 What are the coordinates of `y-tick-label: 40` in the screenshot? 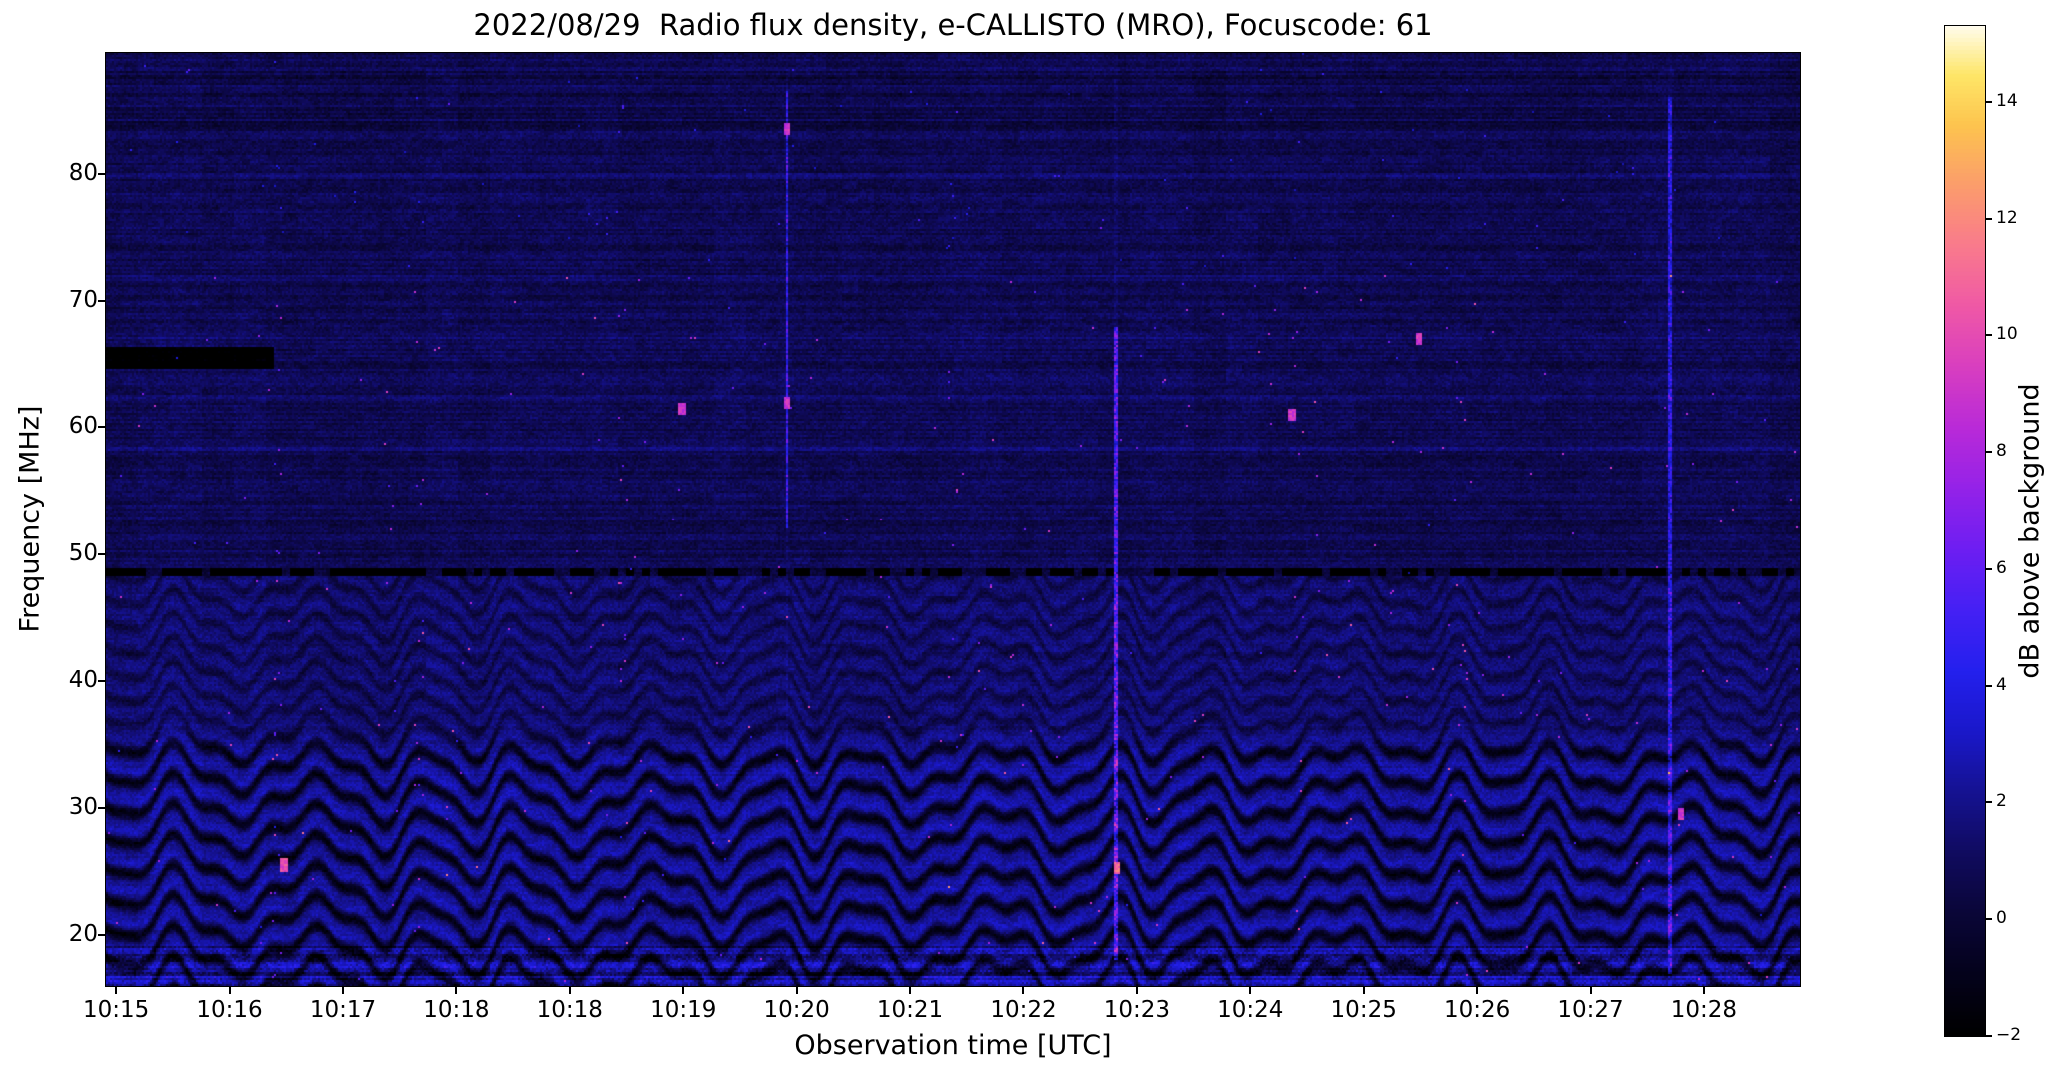 It's located at (83, 680).